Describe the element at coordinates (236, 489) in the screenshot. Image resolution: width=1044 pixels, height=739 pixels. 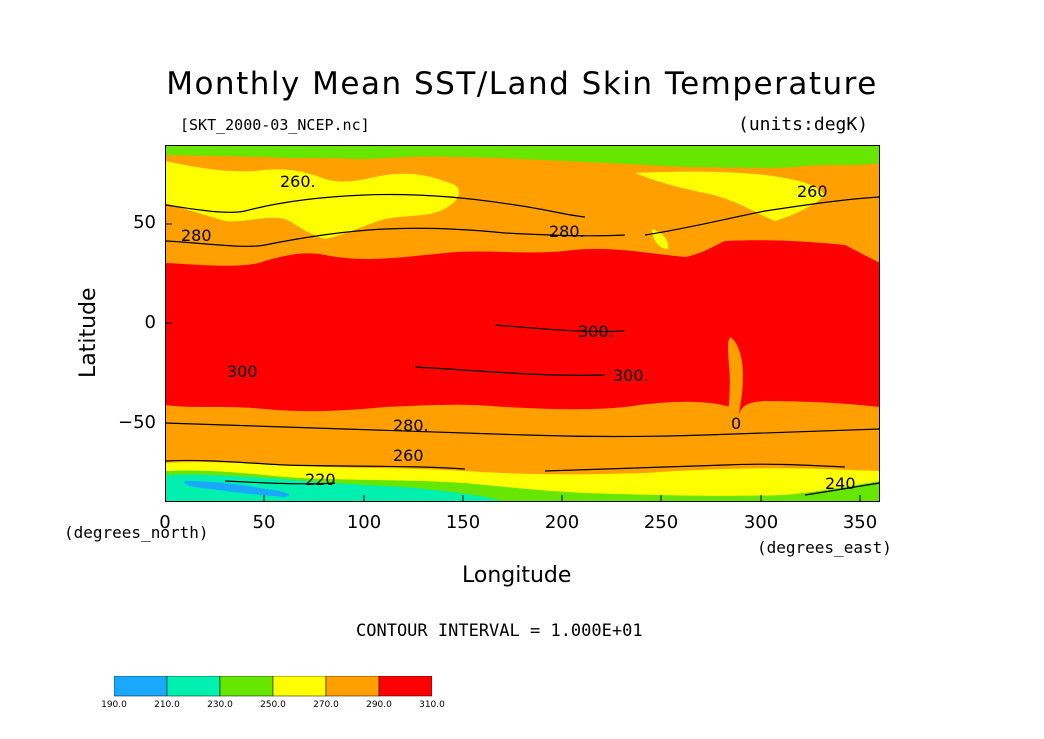
I see `band-blue-south` at that location.